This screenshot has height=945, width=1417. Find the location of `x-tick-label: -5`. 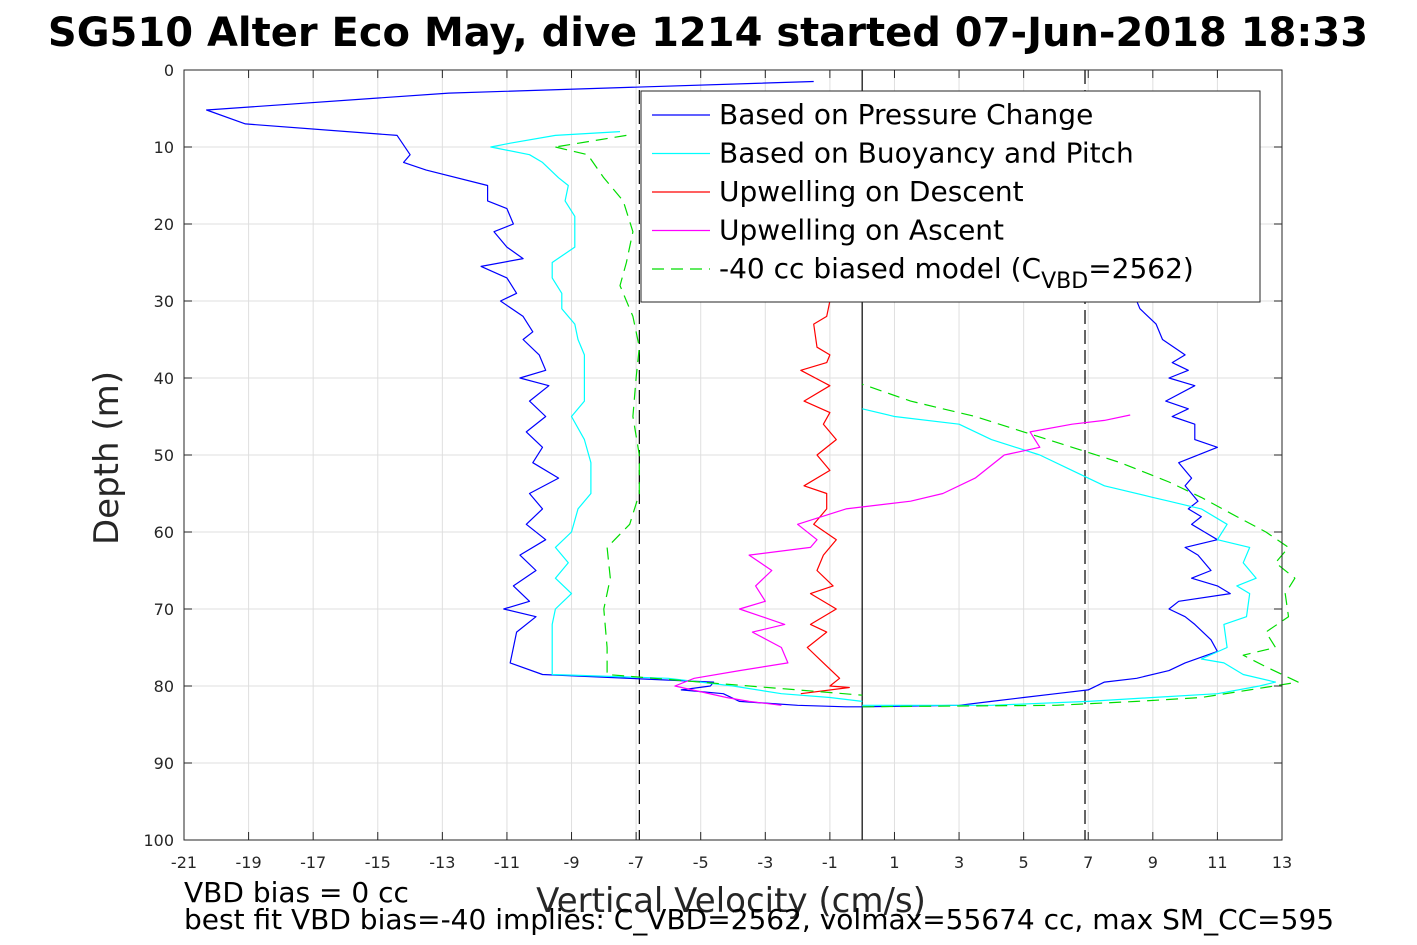

x-tick-label: -5 is located at coordinates (701, 862).